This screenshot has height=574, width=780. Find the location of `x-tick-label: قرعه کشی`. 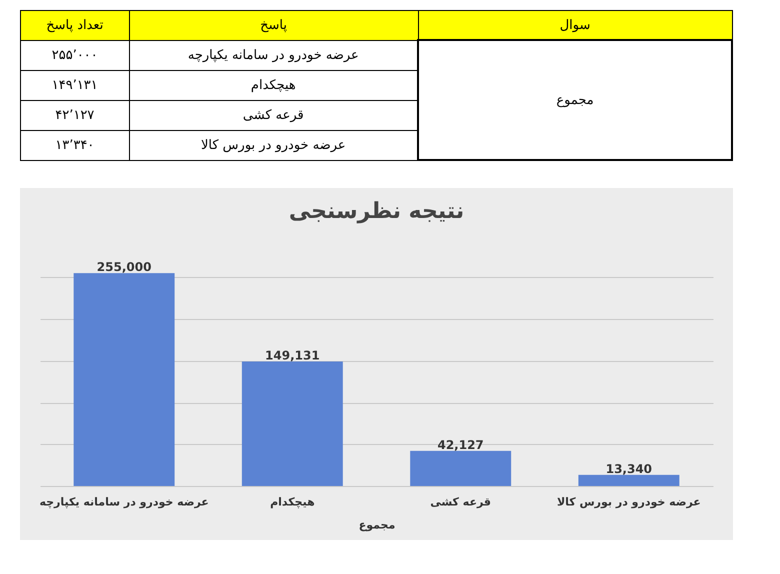

x-tick-label: قرعه کشی is located at coordinates (461, 502).